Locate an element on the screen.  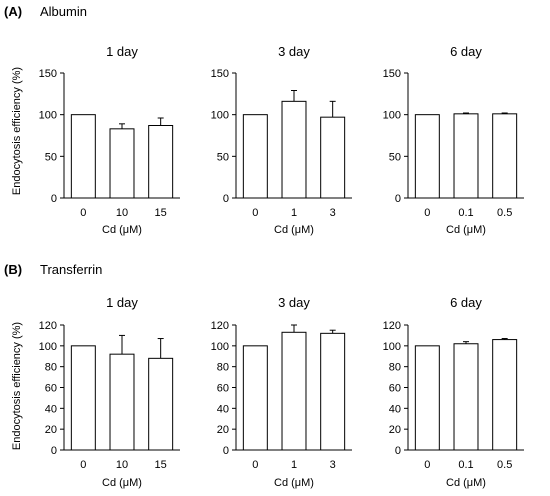
panel-b-chart-3-y-tick-label: 100 is located at coordinates (392, 347).